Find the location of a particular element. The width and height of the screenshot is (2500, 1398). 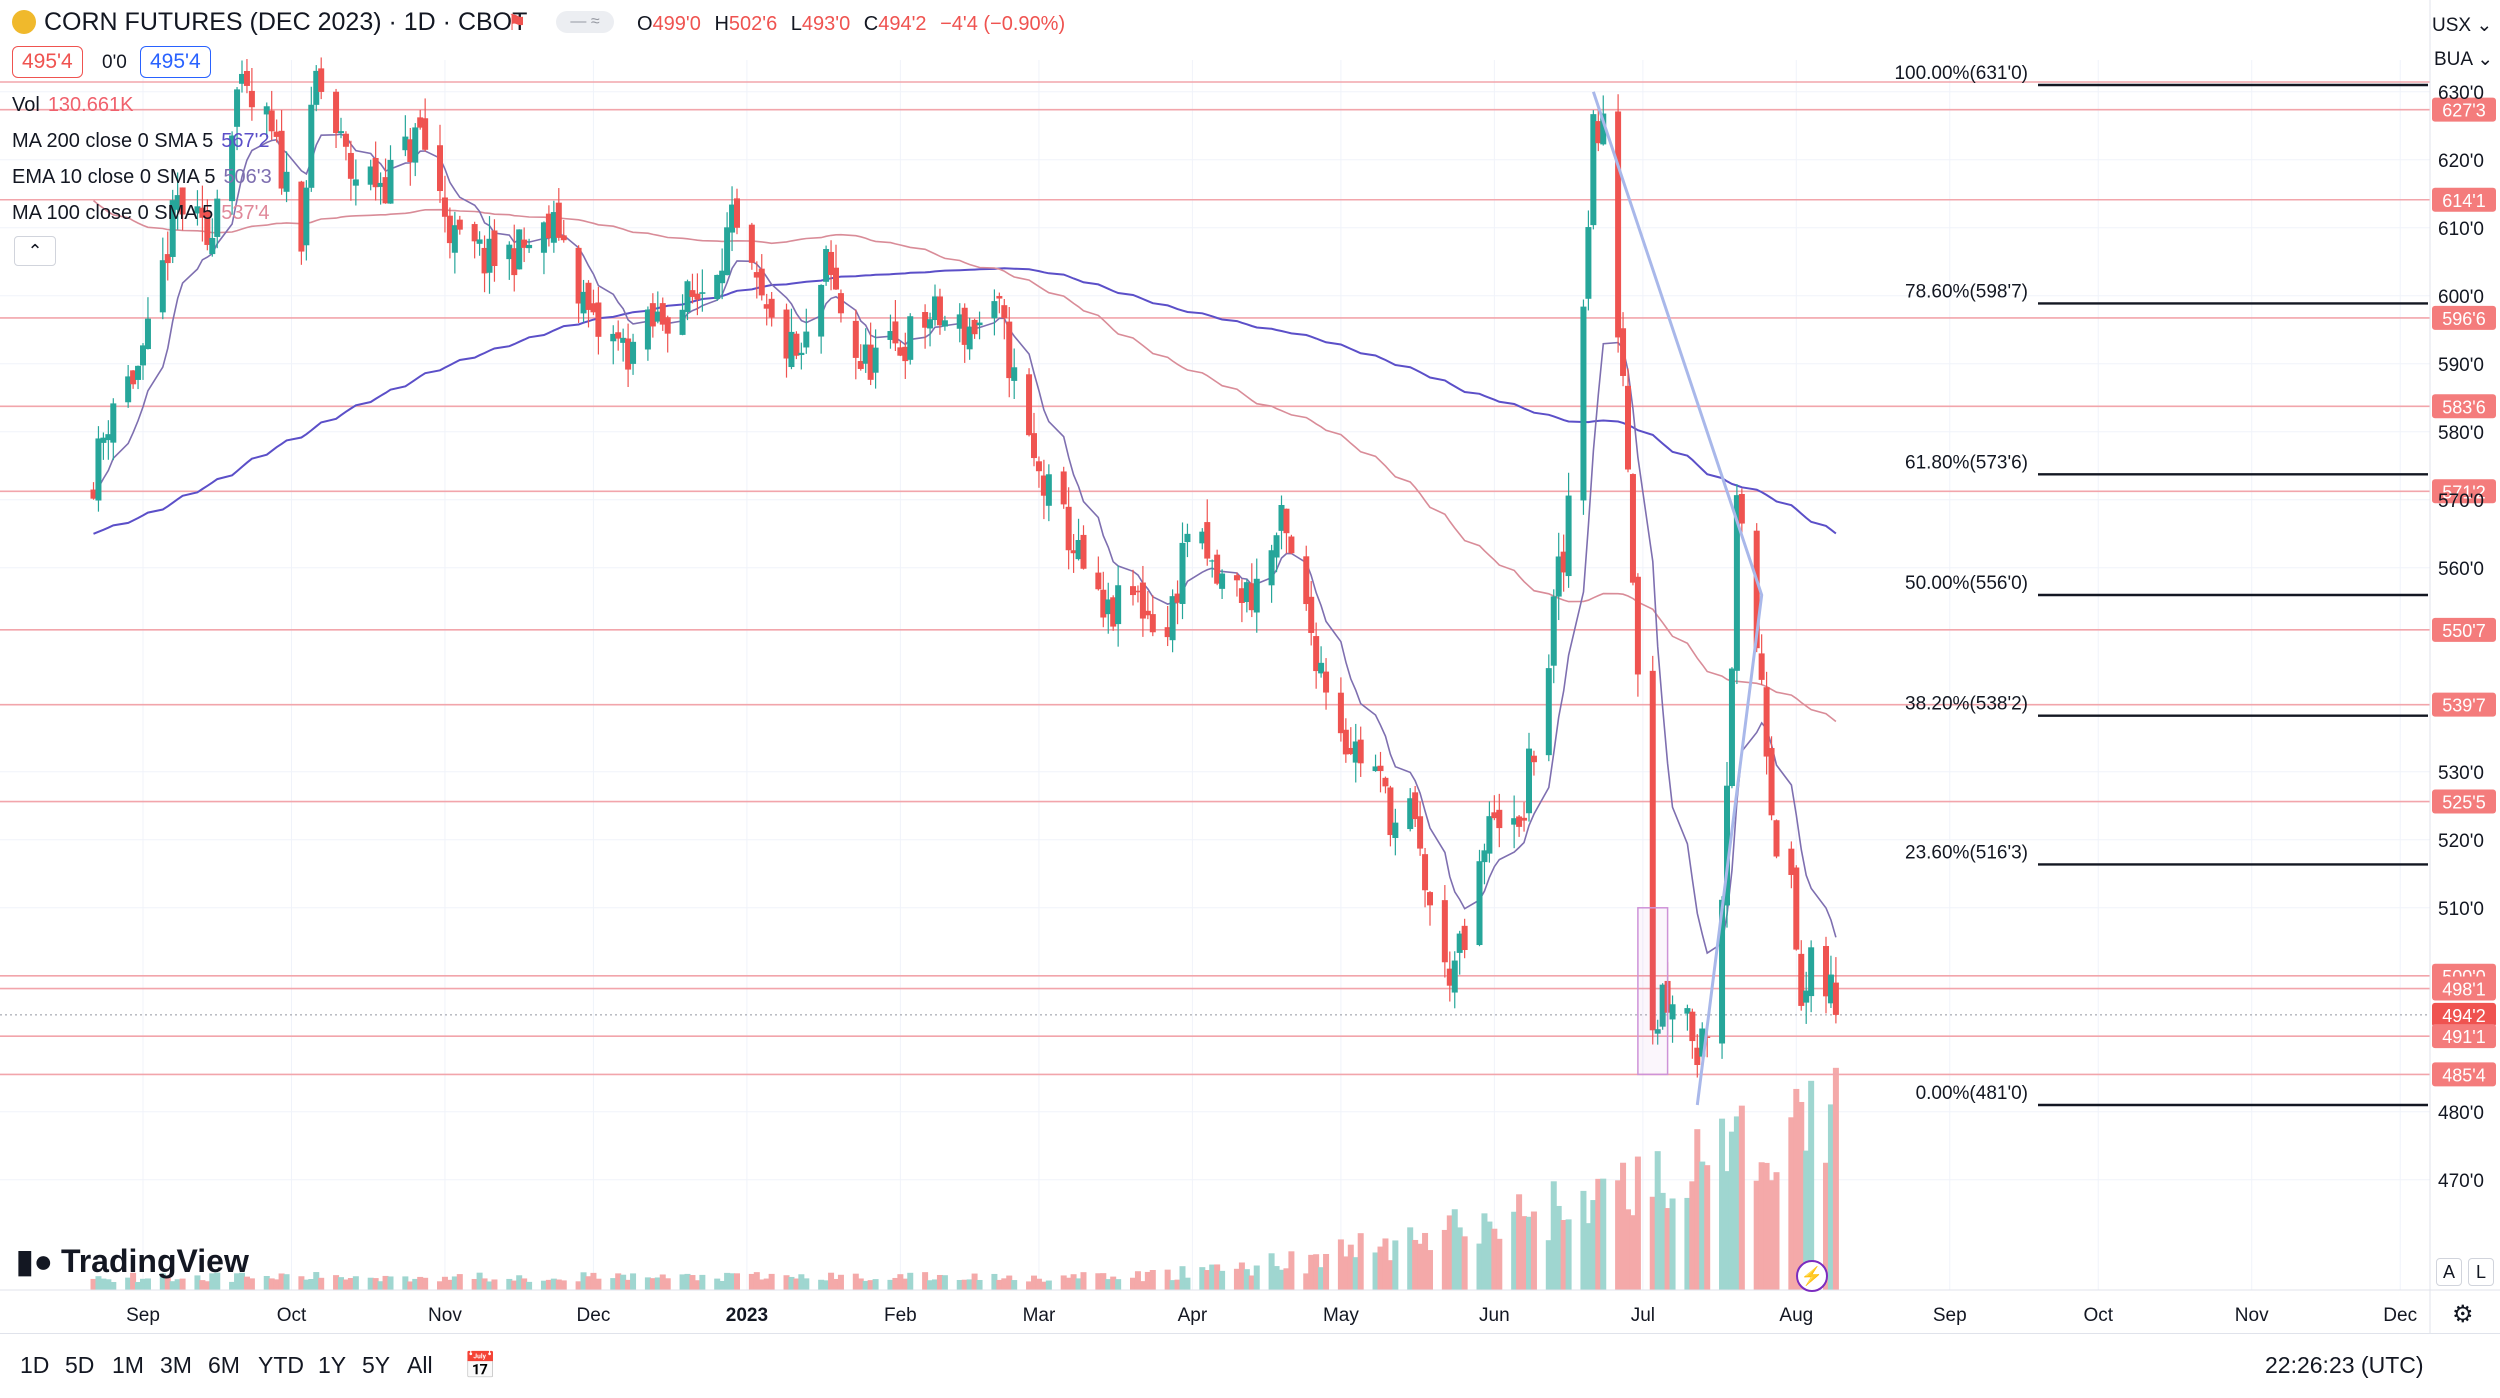

range-button-6m: 6M is located at coordinates (224, 1365).